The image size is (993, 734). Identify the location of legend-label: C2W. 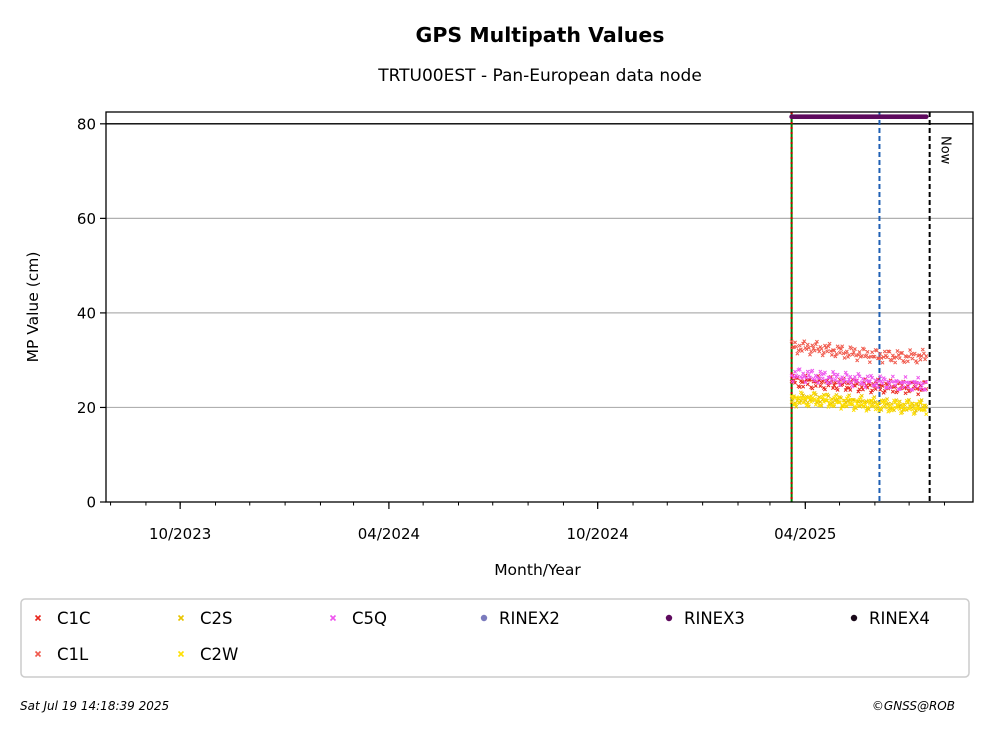
(219, 654).